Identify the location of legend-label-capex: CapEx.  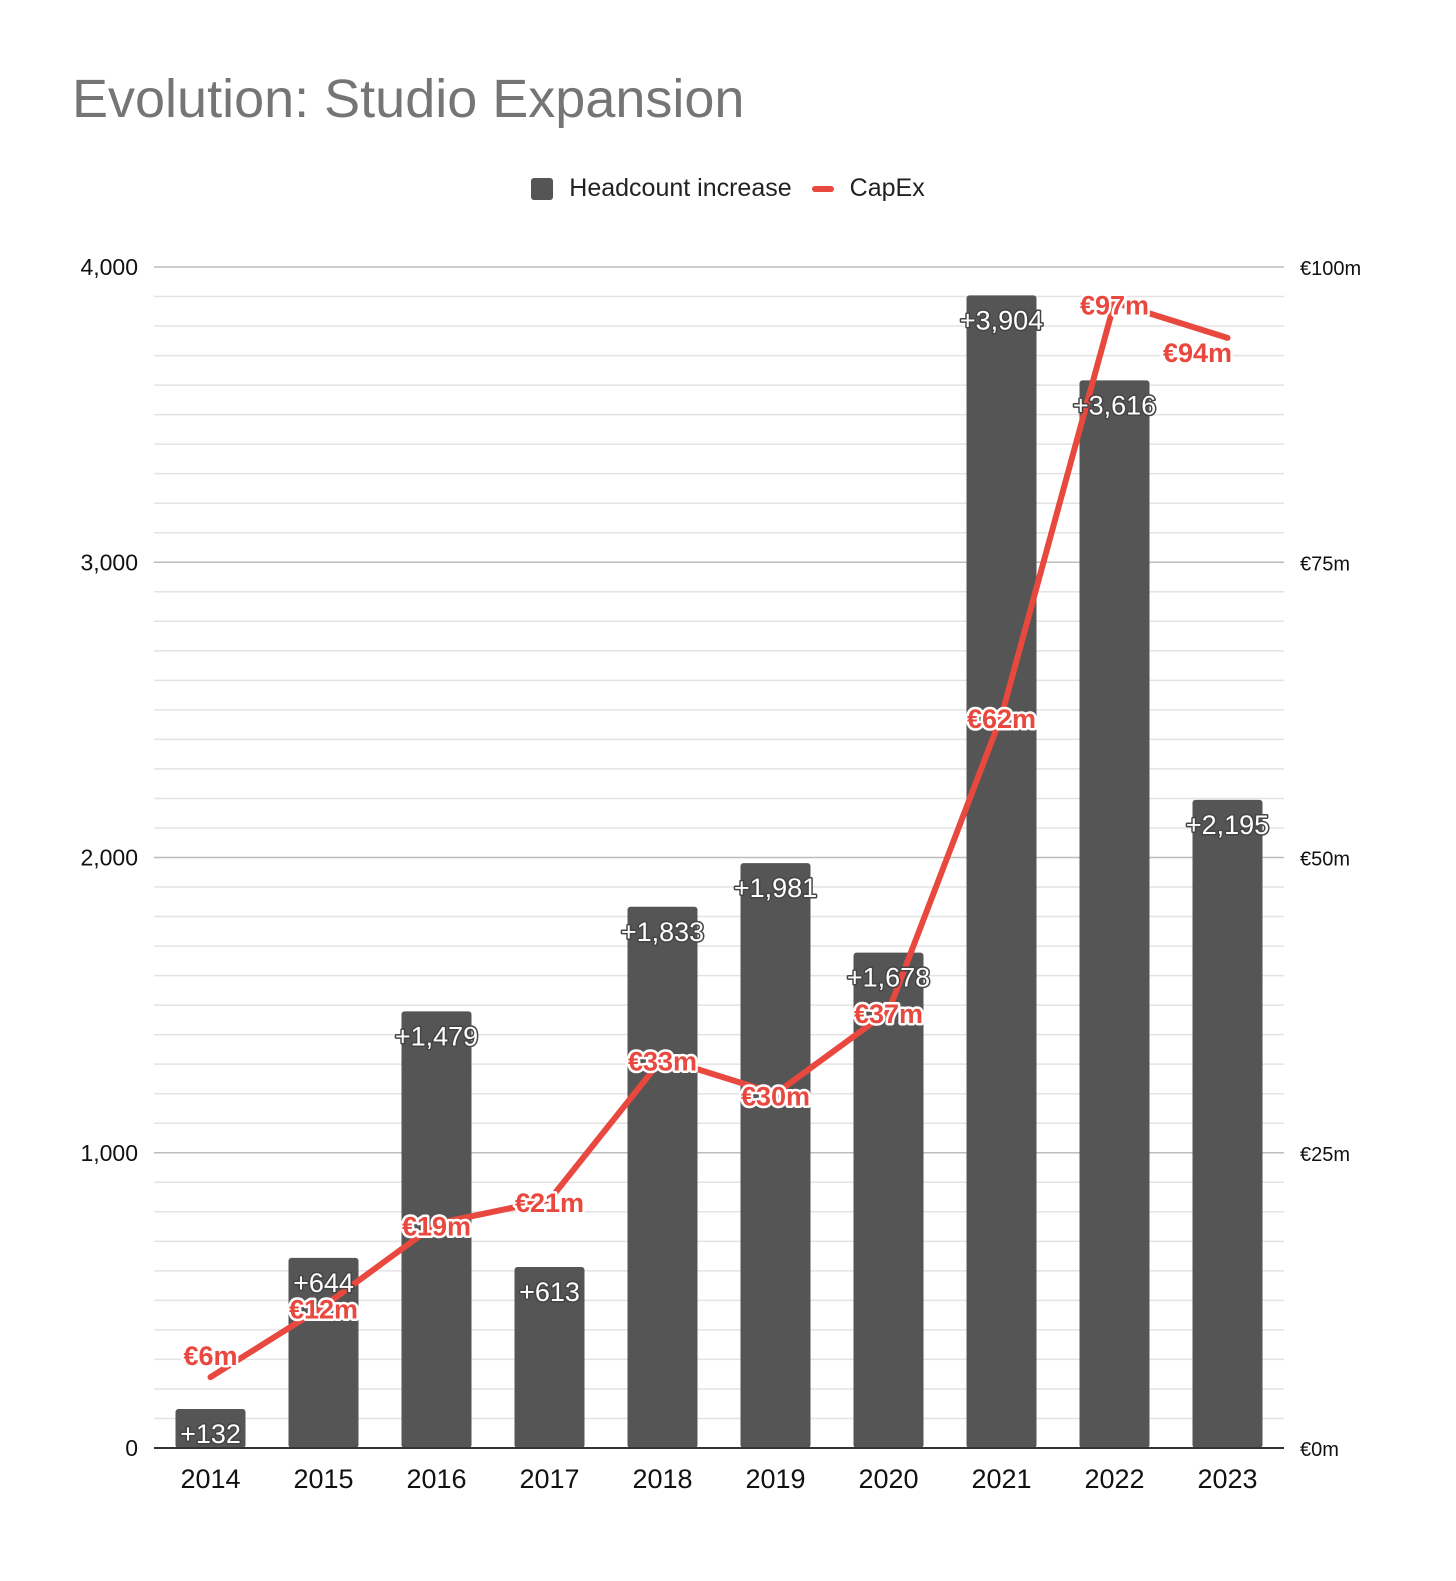
(887, 188).